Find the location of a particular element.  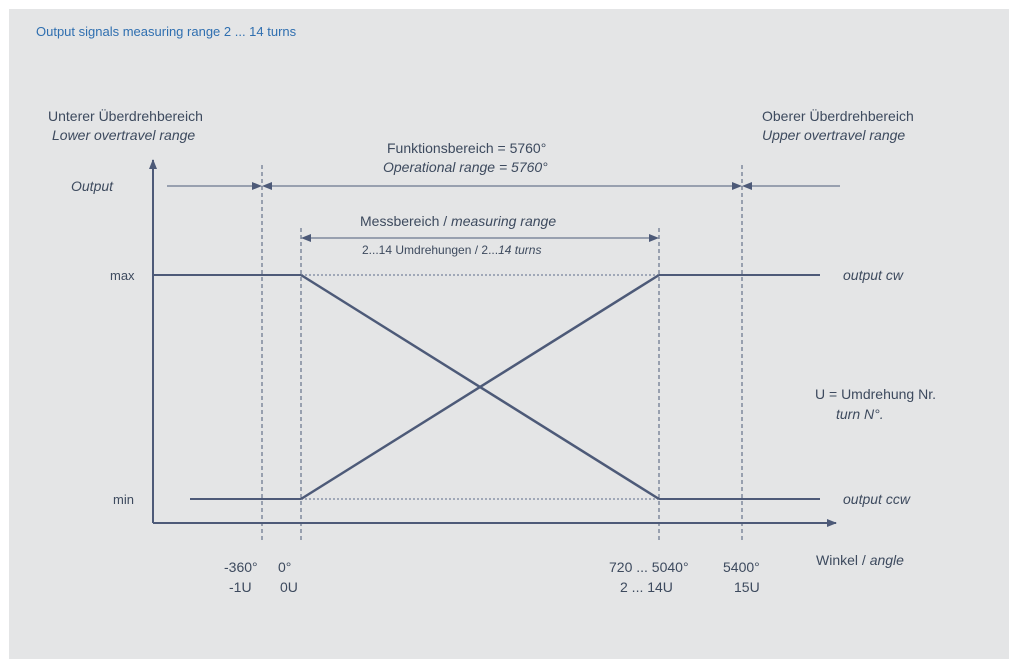

lower-range-label-en: Lower overtravel range is located at coordinates (123, 135).